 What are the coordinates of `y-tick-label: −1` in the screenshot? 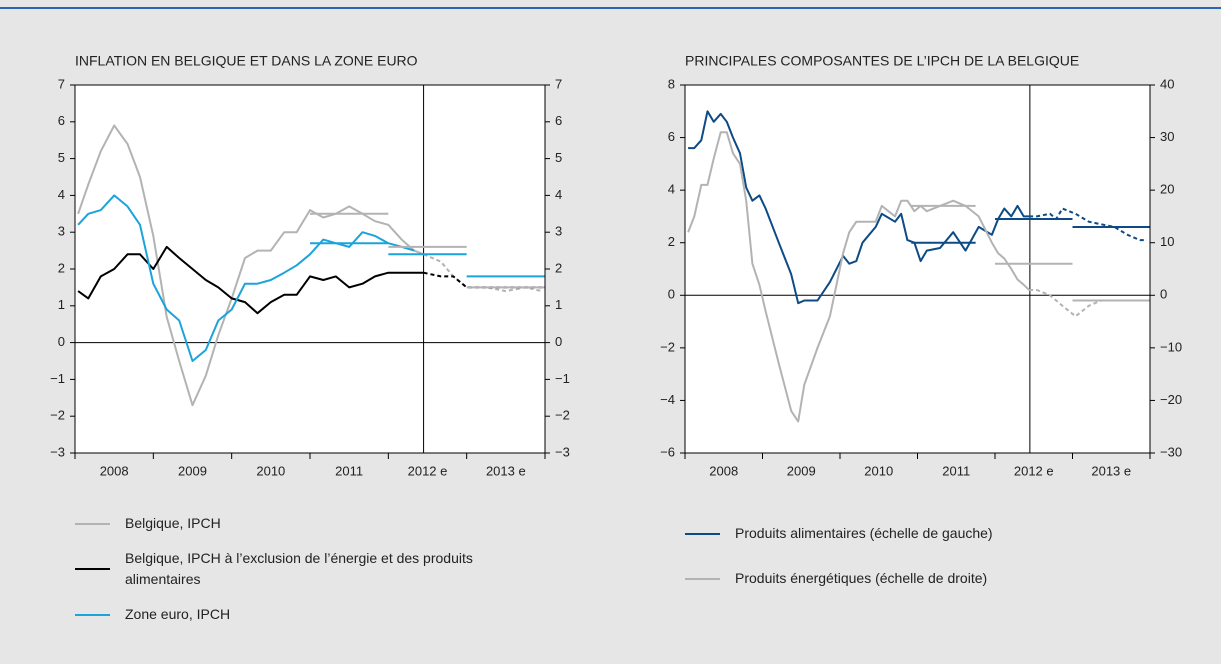 It's located at (57, 378).